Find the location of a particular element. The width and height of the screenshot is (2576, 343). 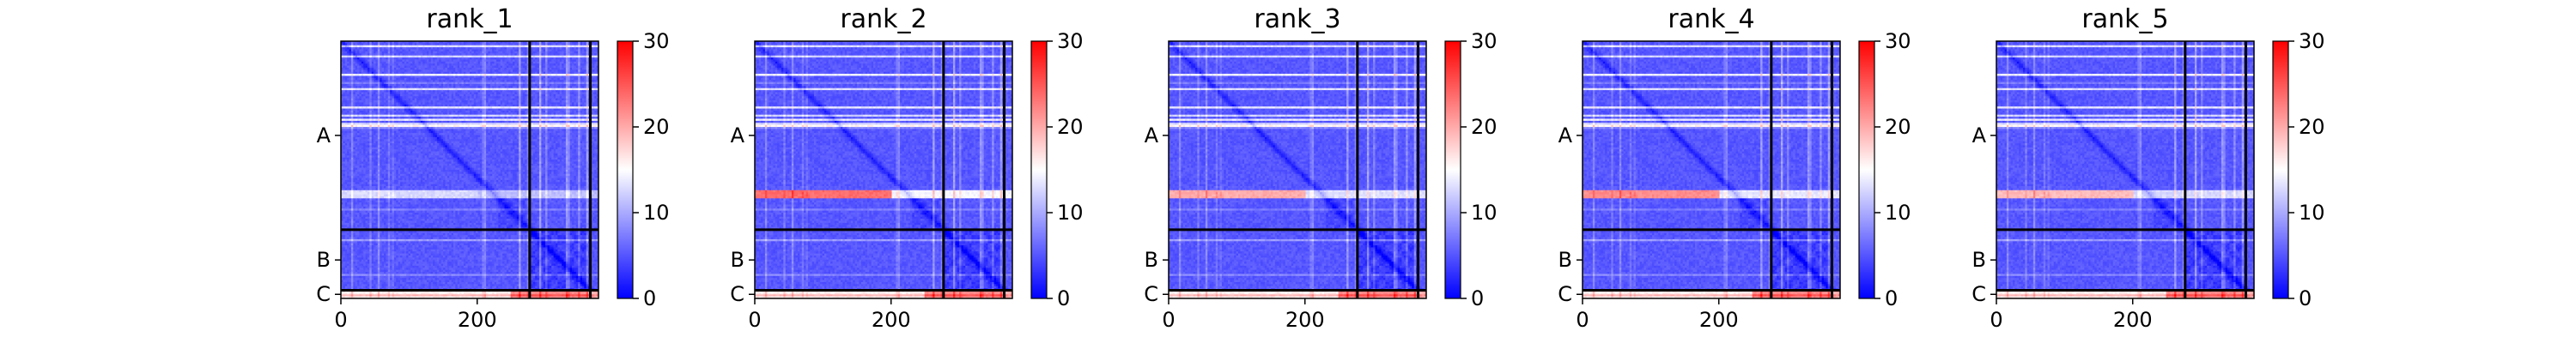

panel-title: rank_4 is located at coordinates (1711, 19).